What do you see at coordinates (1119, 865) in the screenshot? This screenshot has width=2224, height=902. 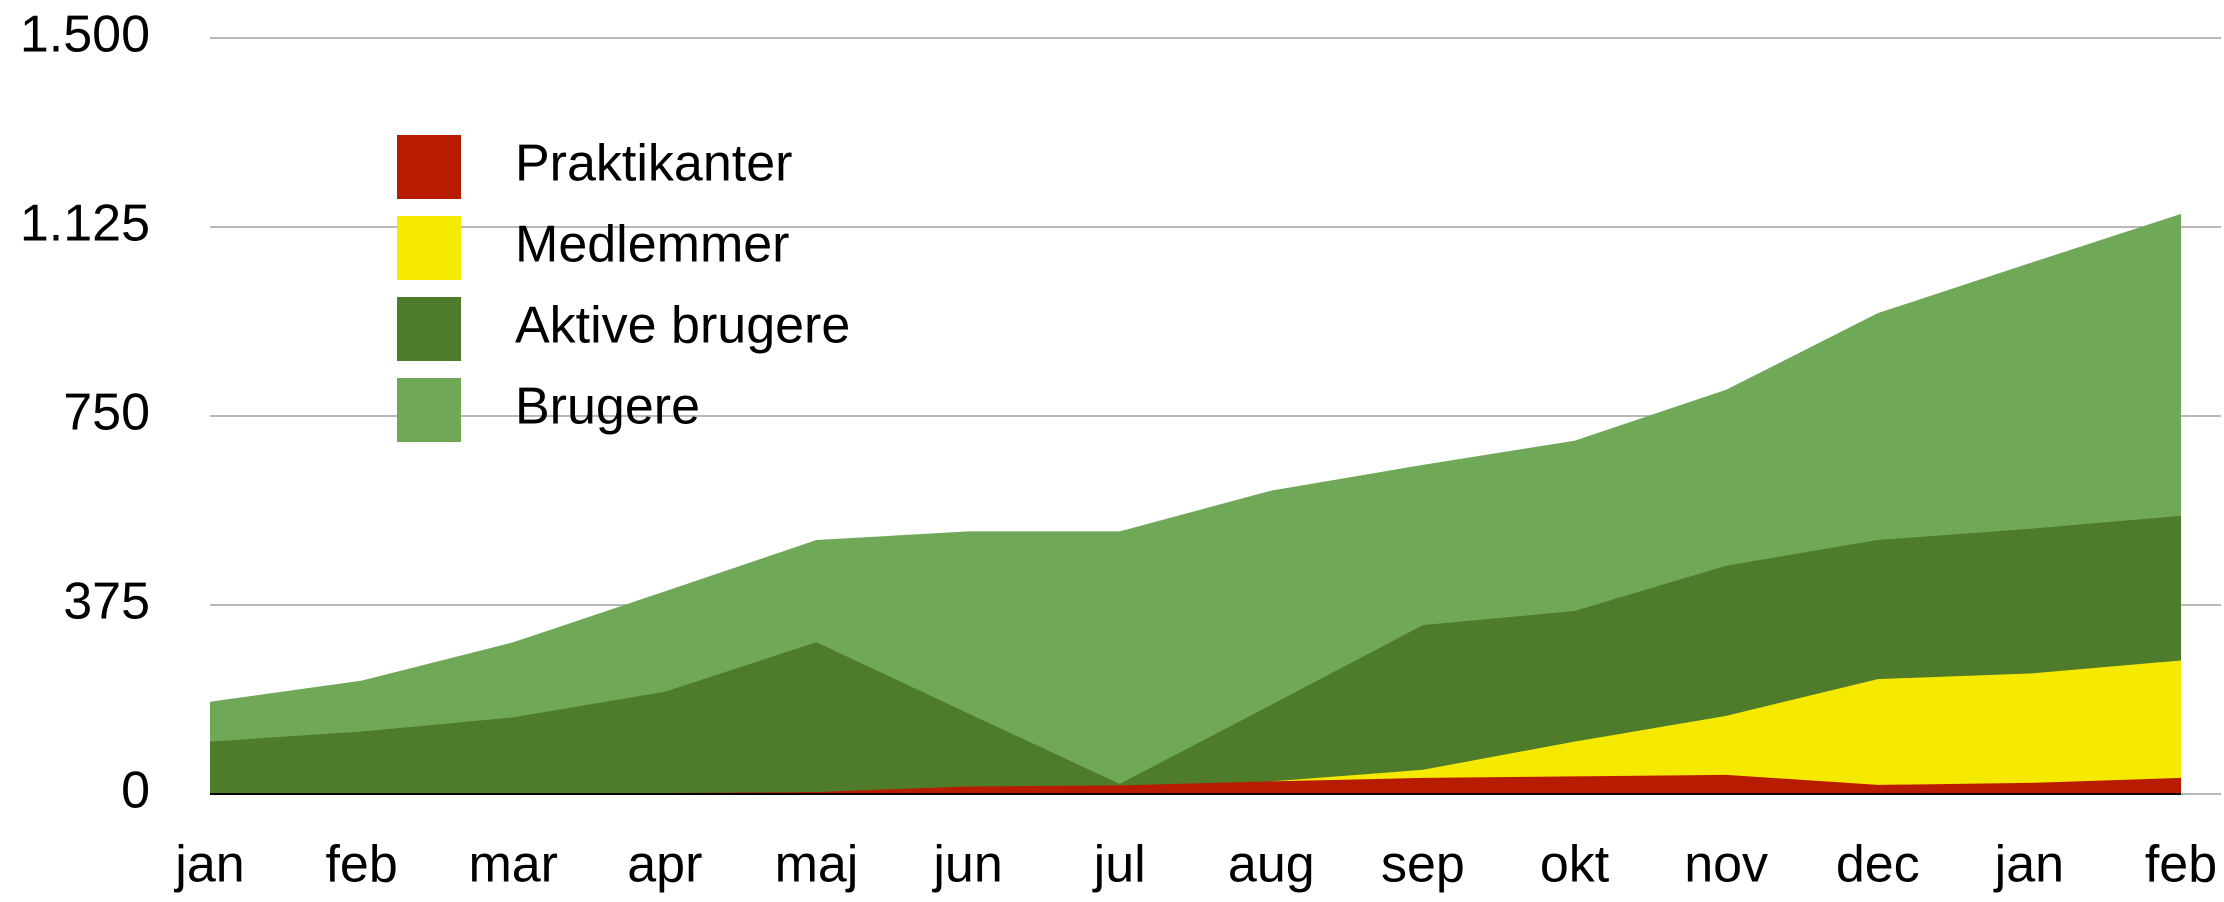 I see `x-tick-label: jul` at bounding box center [1119, 865].